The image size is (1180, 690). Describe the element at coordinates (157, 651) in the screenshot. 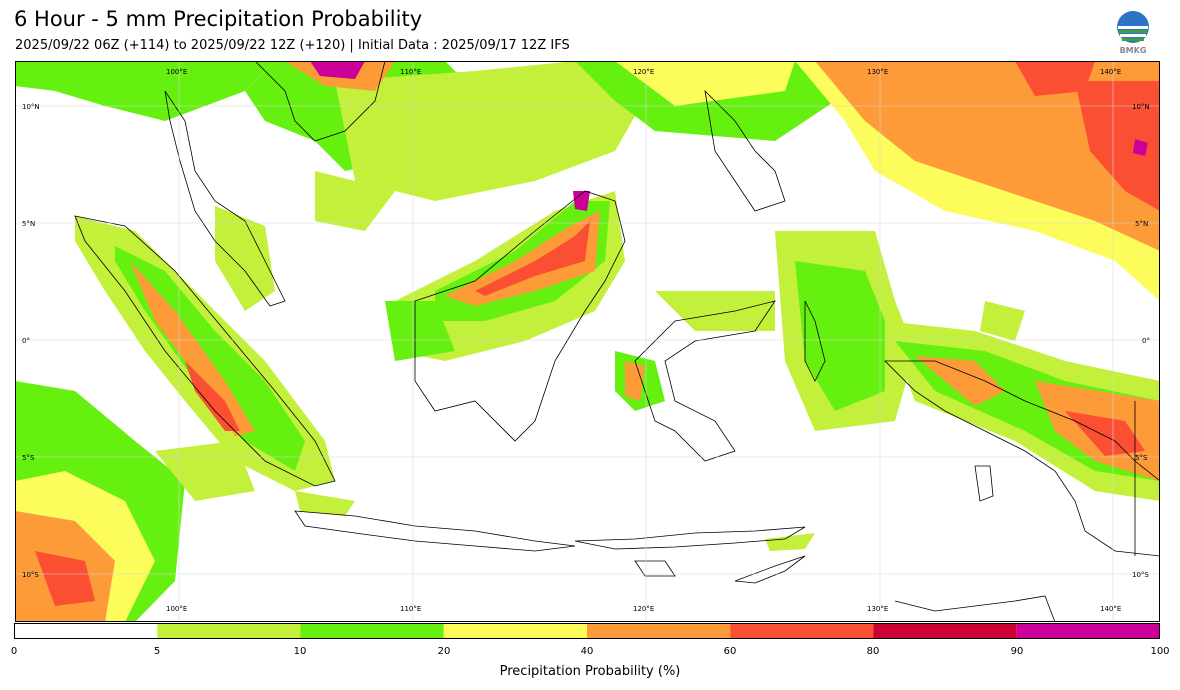

I see `colorbar-tick: 5` at that location.